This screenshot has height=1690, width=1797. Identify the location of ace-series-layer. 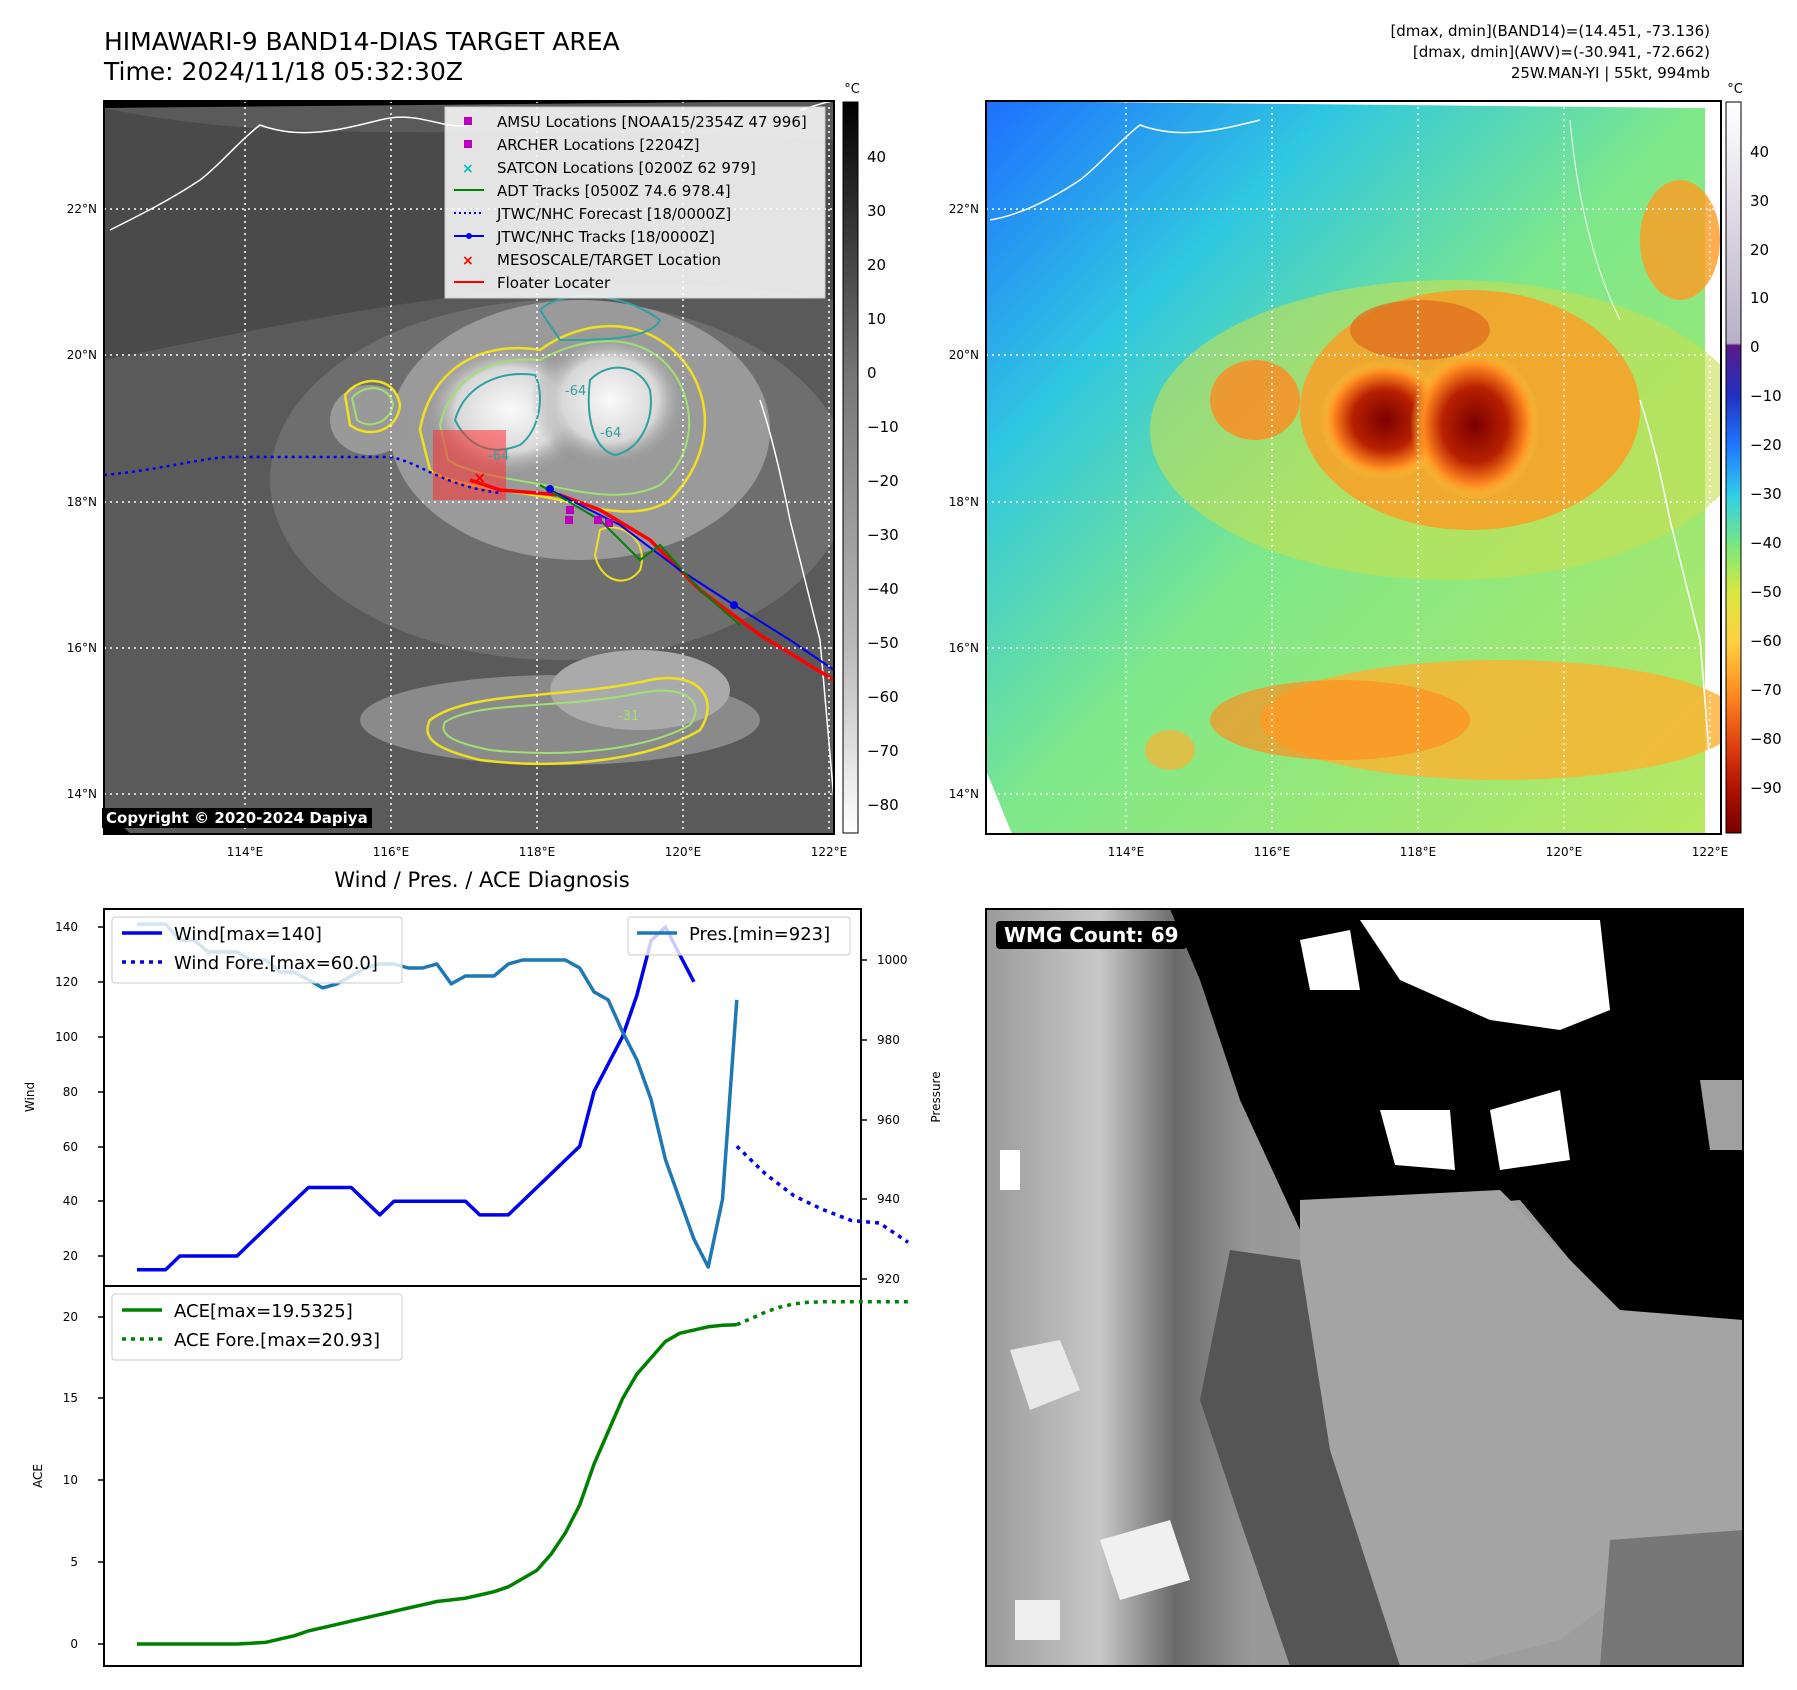
(523, 1473).